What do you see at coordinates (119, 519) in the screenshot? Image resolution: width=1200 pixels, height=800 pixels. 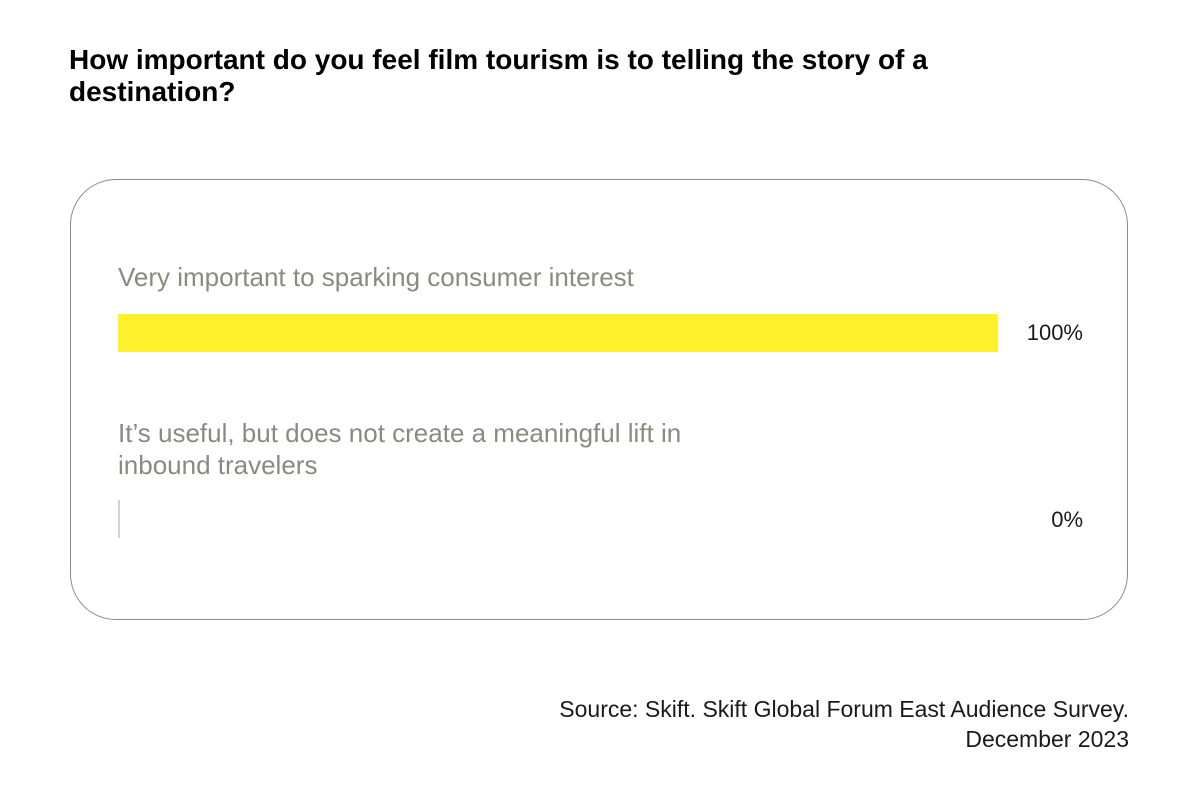 I see `zero-tick-useful` at bounding box center [119, 519].